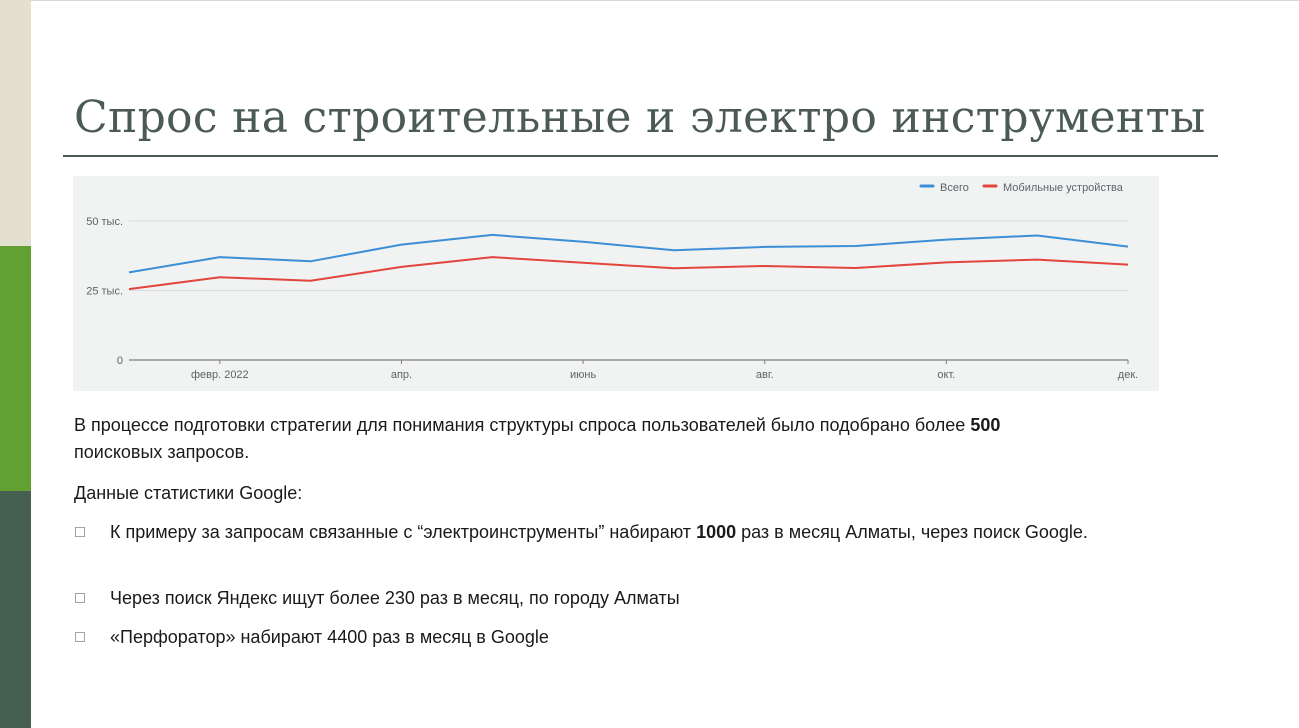 The height and width of the screenshot is (728, 1299). I want to click on legend-label: Мобильные устройства, so click(1063, 188).